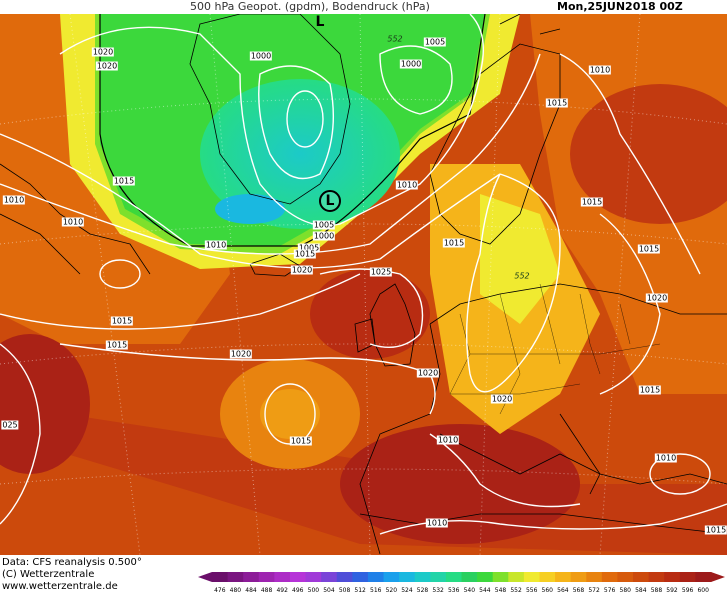 This screenshot has width=727, height=593. I want to click on colorbar-tick-label: 496, so click(298, 590).